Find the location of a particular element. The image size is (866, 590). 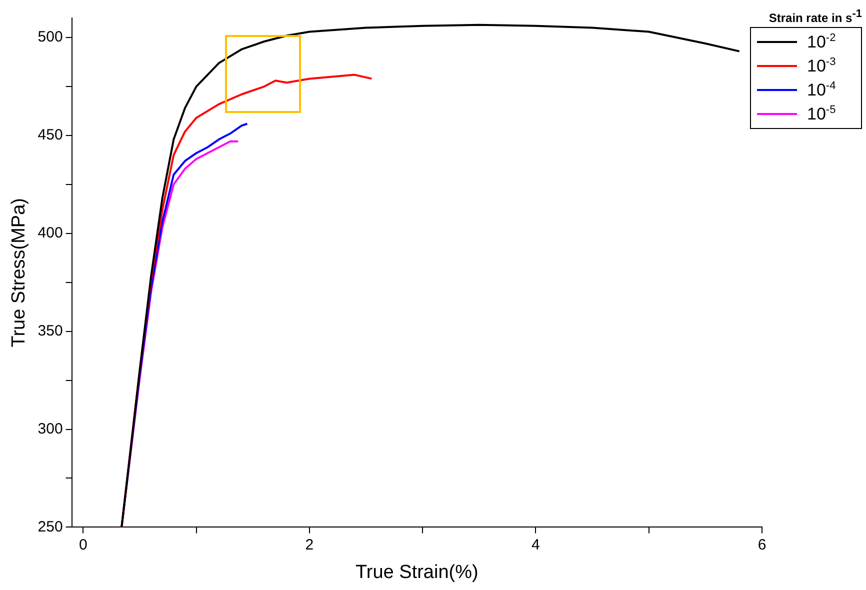

x-axis-title: True Strain(%) is located at coordinates (417, 572).